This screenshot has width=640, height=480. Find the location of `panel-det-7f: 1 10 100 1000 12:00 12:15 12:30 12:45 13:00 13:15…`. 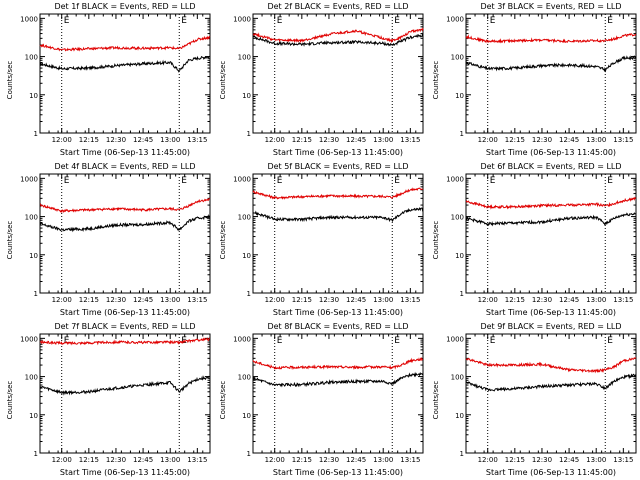

panel-det-7f: 1 10 100 1000 12:00 12:15 12:30 12:45 13:00 13:15… is located at coordinates (106, 400).